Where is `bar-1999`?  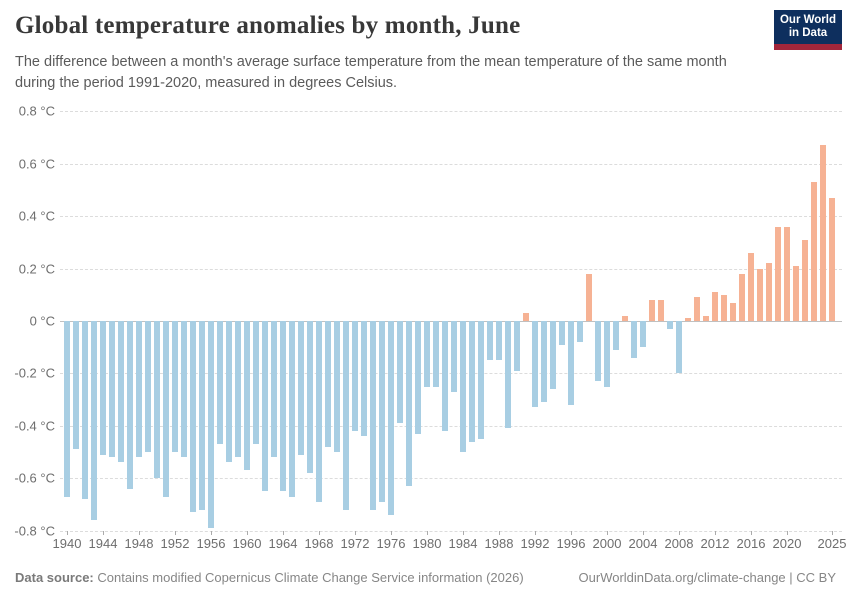 bar-1999 is located at coordinates (598, 351).